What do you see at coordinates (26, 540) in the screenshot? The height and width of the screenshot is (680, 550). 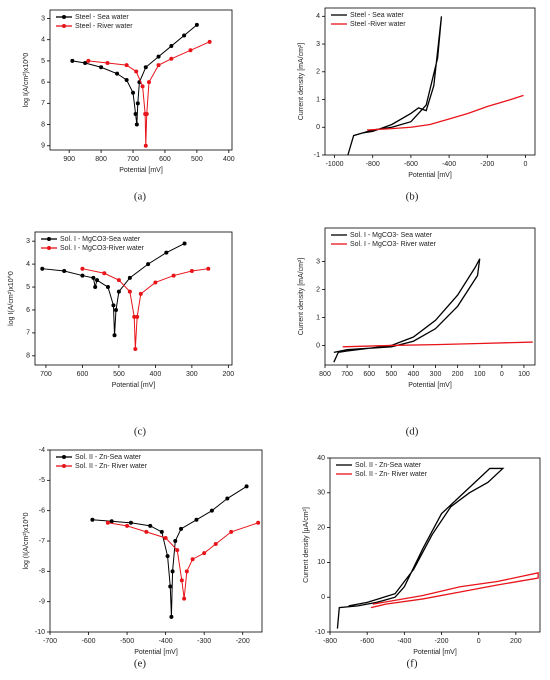 I see `y-axis-title: log (I(A/cm²)x10^0` at bounding box center [26, 540].